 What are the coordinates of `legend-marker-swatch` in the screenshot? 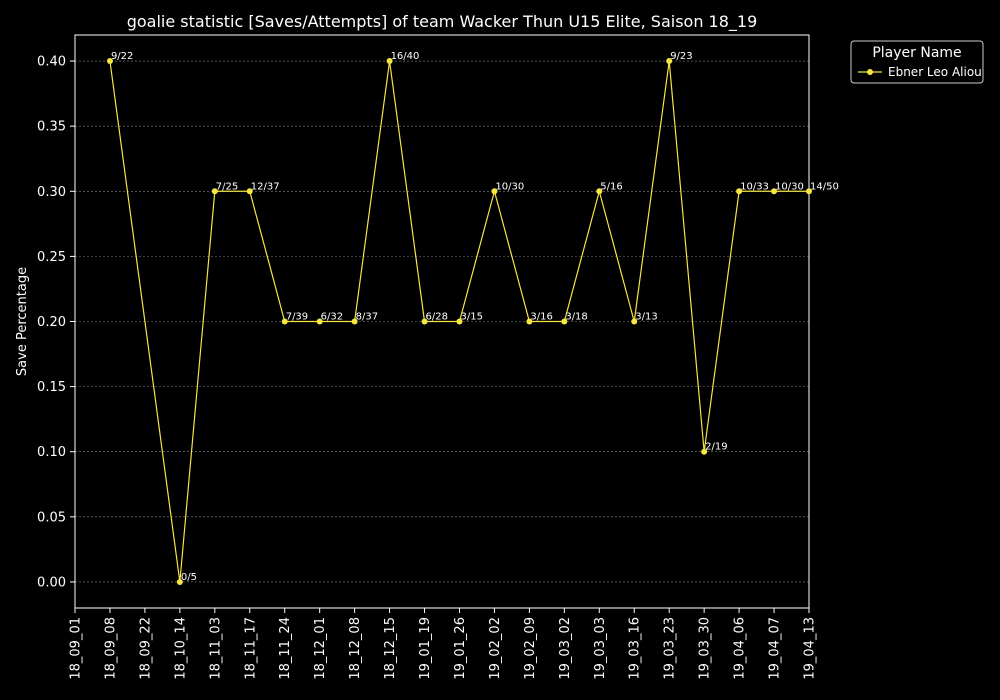 It's located at (870, 72).